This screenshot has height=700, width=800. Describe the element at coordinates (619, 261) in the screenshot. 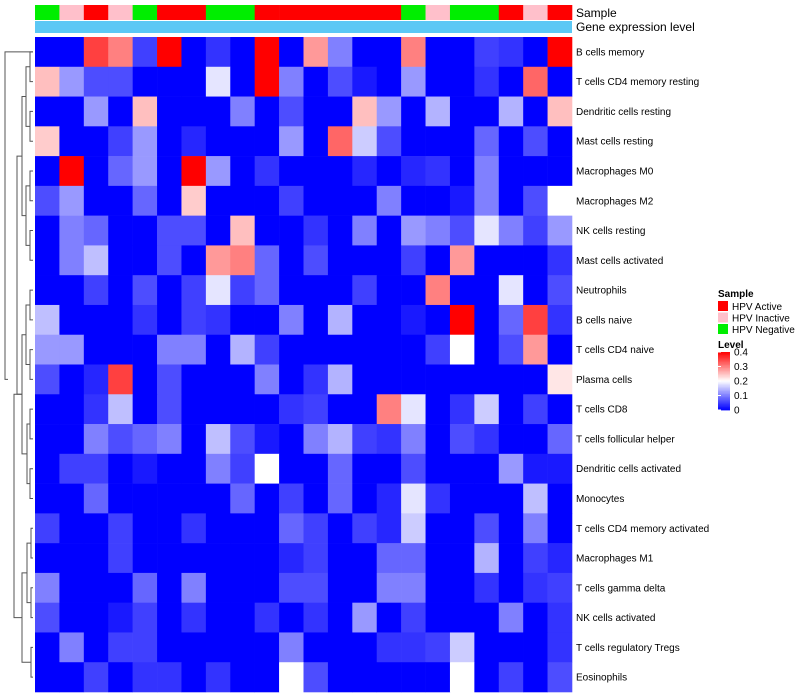

I see `row-label: Mast cells activated` at that location.